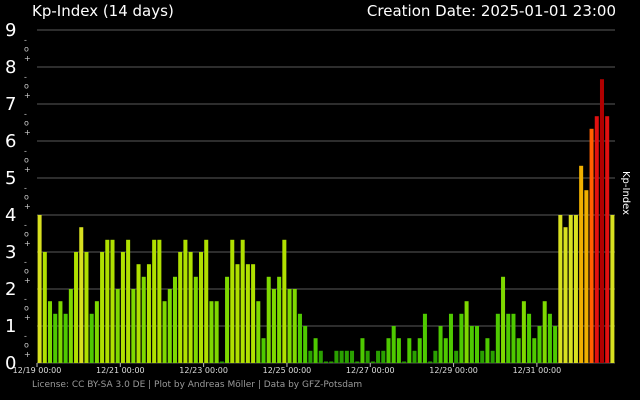 The width and height of the screenshot is (640, 400). What do you see at coordinates (120, 370) in the screenshot?
I see `x-tick-label: 12/21 00:00` at bounding box center [120, 370].